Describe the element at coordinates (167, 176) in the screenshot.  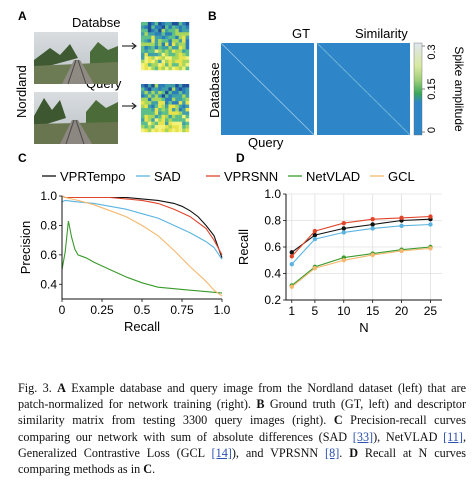
I see `legend-label: SAD` at that location.